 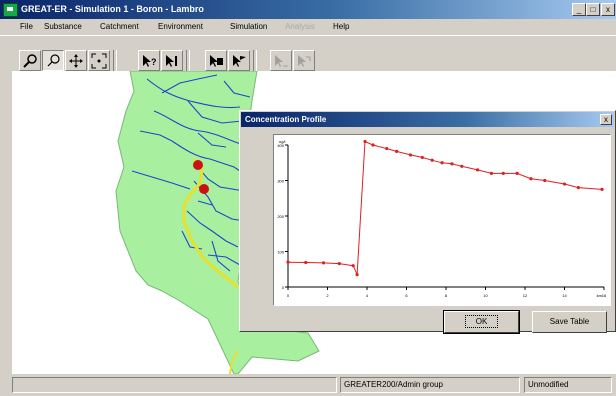 I want to click on identify-river-icon, so click(x=171, y=61).